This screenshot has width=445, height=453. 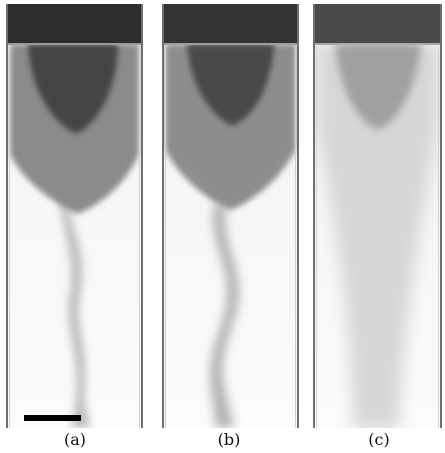 I want to click on panel-a-caption: (a), so click(x=75, y=439).